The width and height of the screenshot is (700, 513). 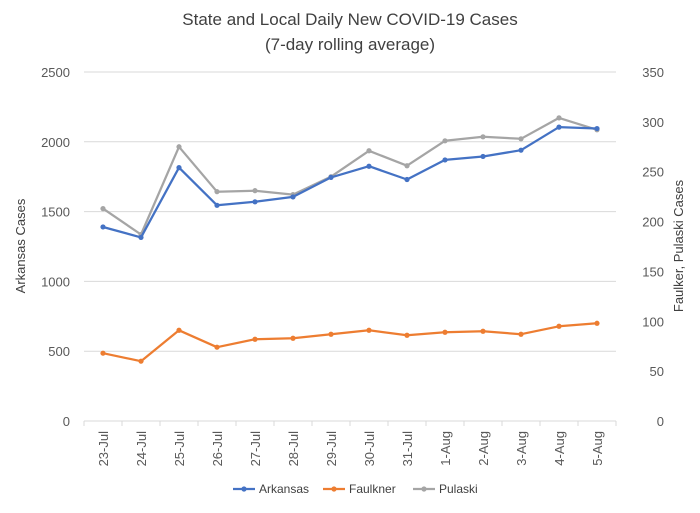 What do you see at coordinates (653, 321) in the screenshot?
I see `y2-tick-label: 100` at bounding box center [653, 321].